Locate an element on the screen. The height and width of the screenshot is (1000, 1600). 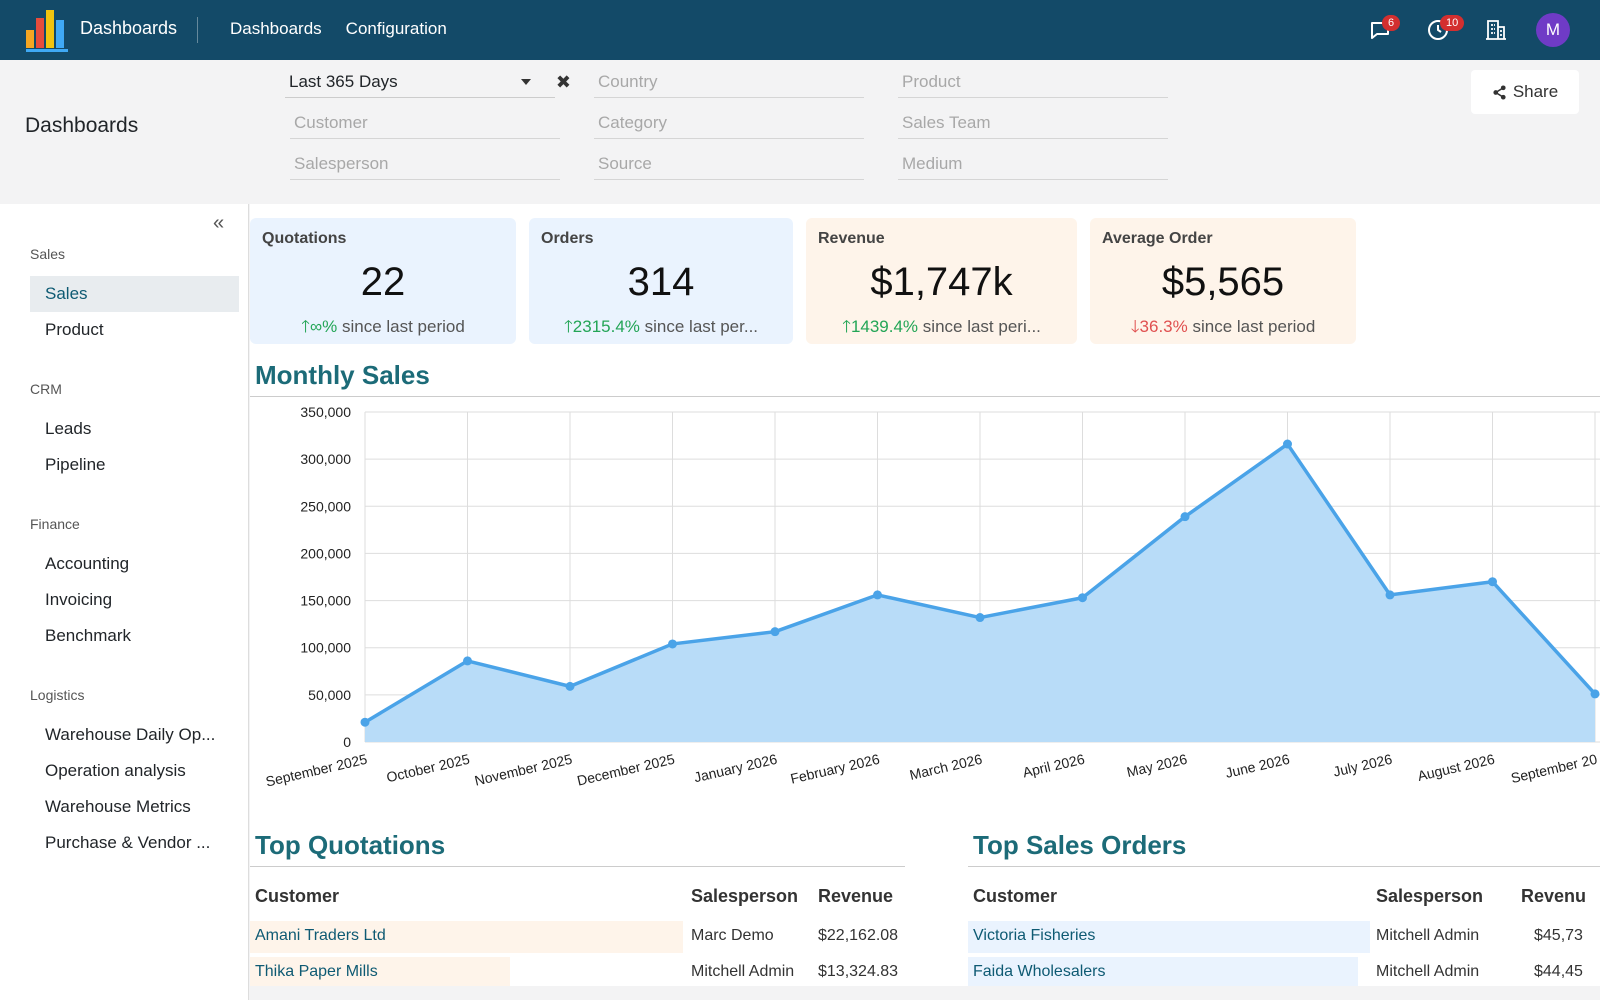
salesperson-cell: Marc Demo is located at coordinates (732, 935).